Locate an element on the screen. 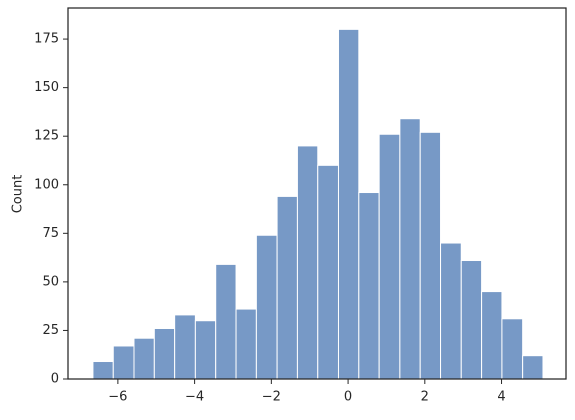 The width and height of the screenshot is (575, 420). y-axis-label: Count is located at coordinates (18, 194).